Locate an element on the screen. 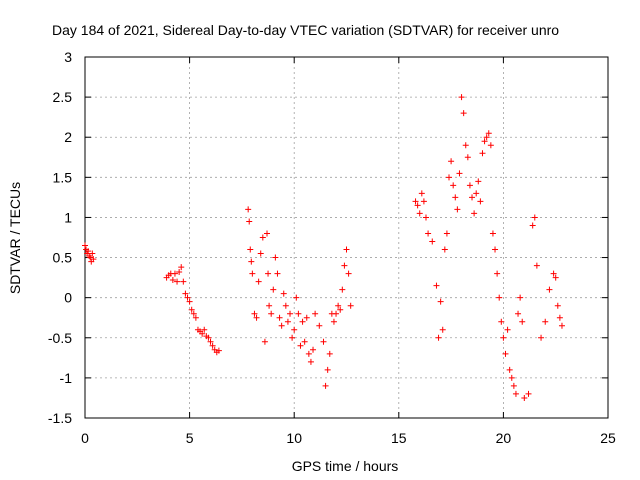 The image size is (640, 480). x-axis-label: GPS time / hours is located at coordinates (345, 466).